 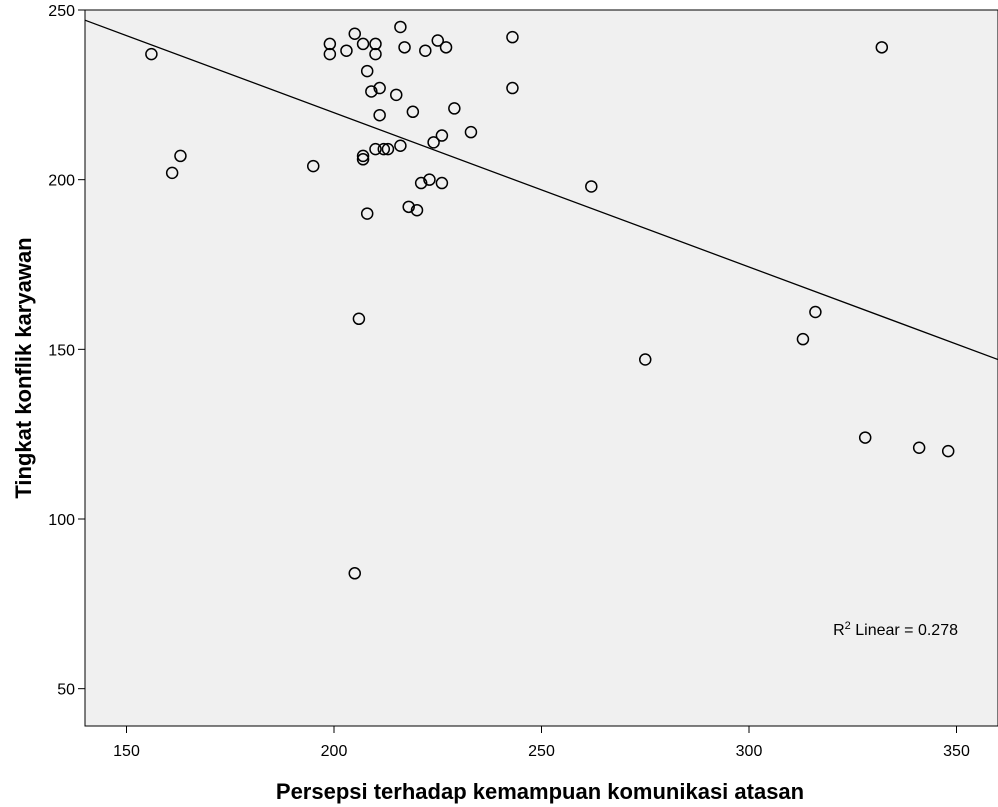 I want to click on x-axis: 150 200 250 300 350, so click(x=541, y=743).